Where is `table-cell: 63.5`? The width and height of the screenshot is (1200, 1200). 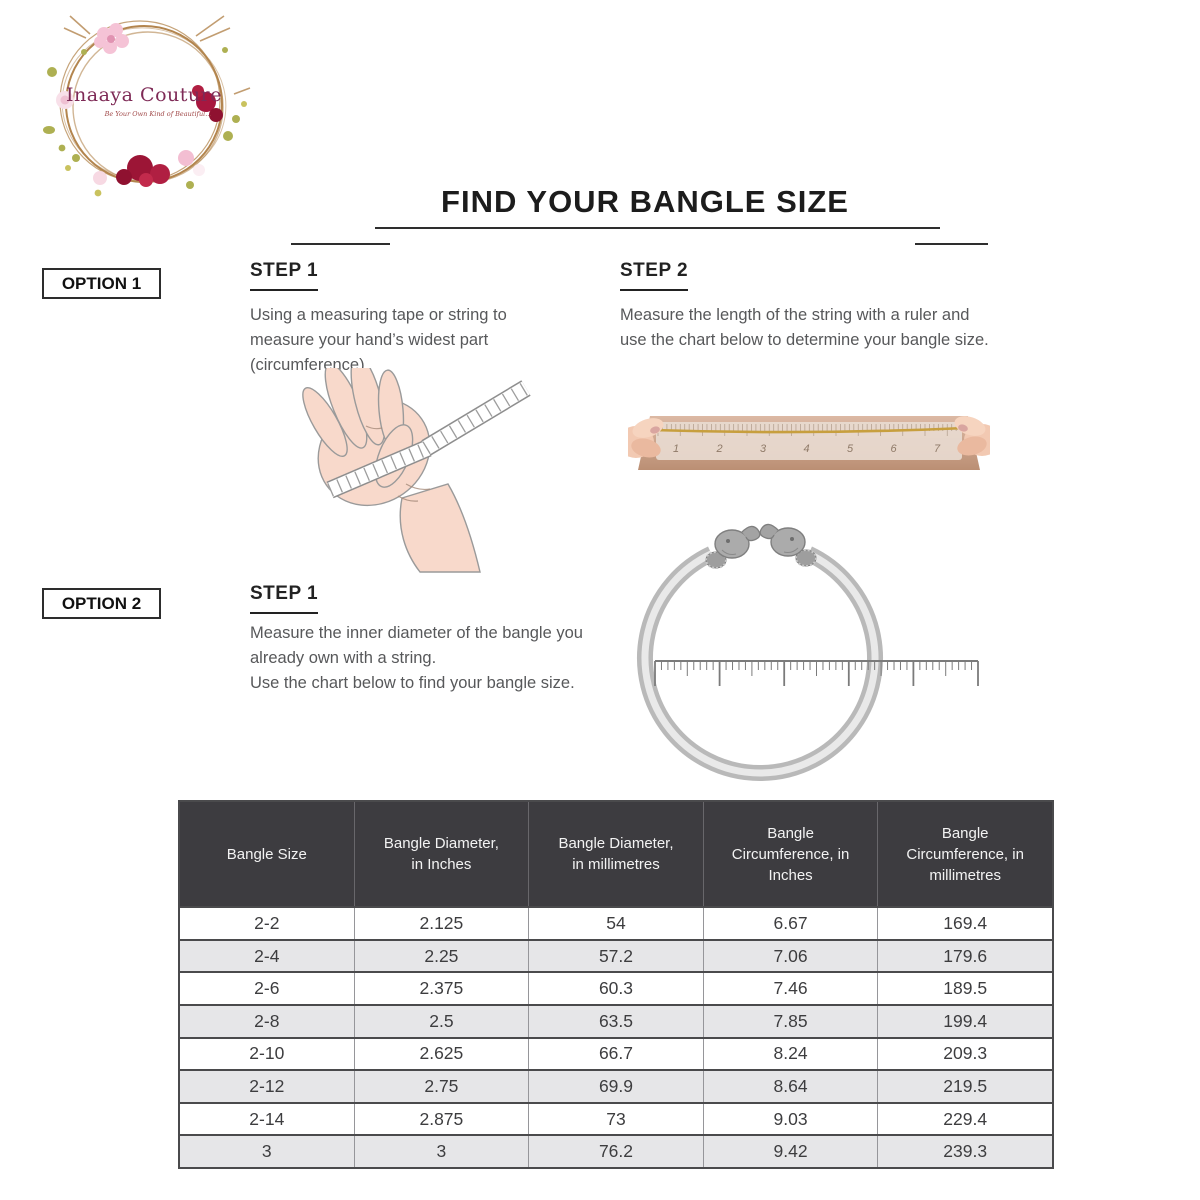 table-cell: 63.5 is located at coordinates (616, 1021).